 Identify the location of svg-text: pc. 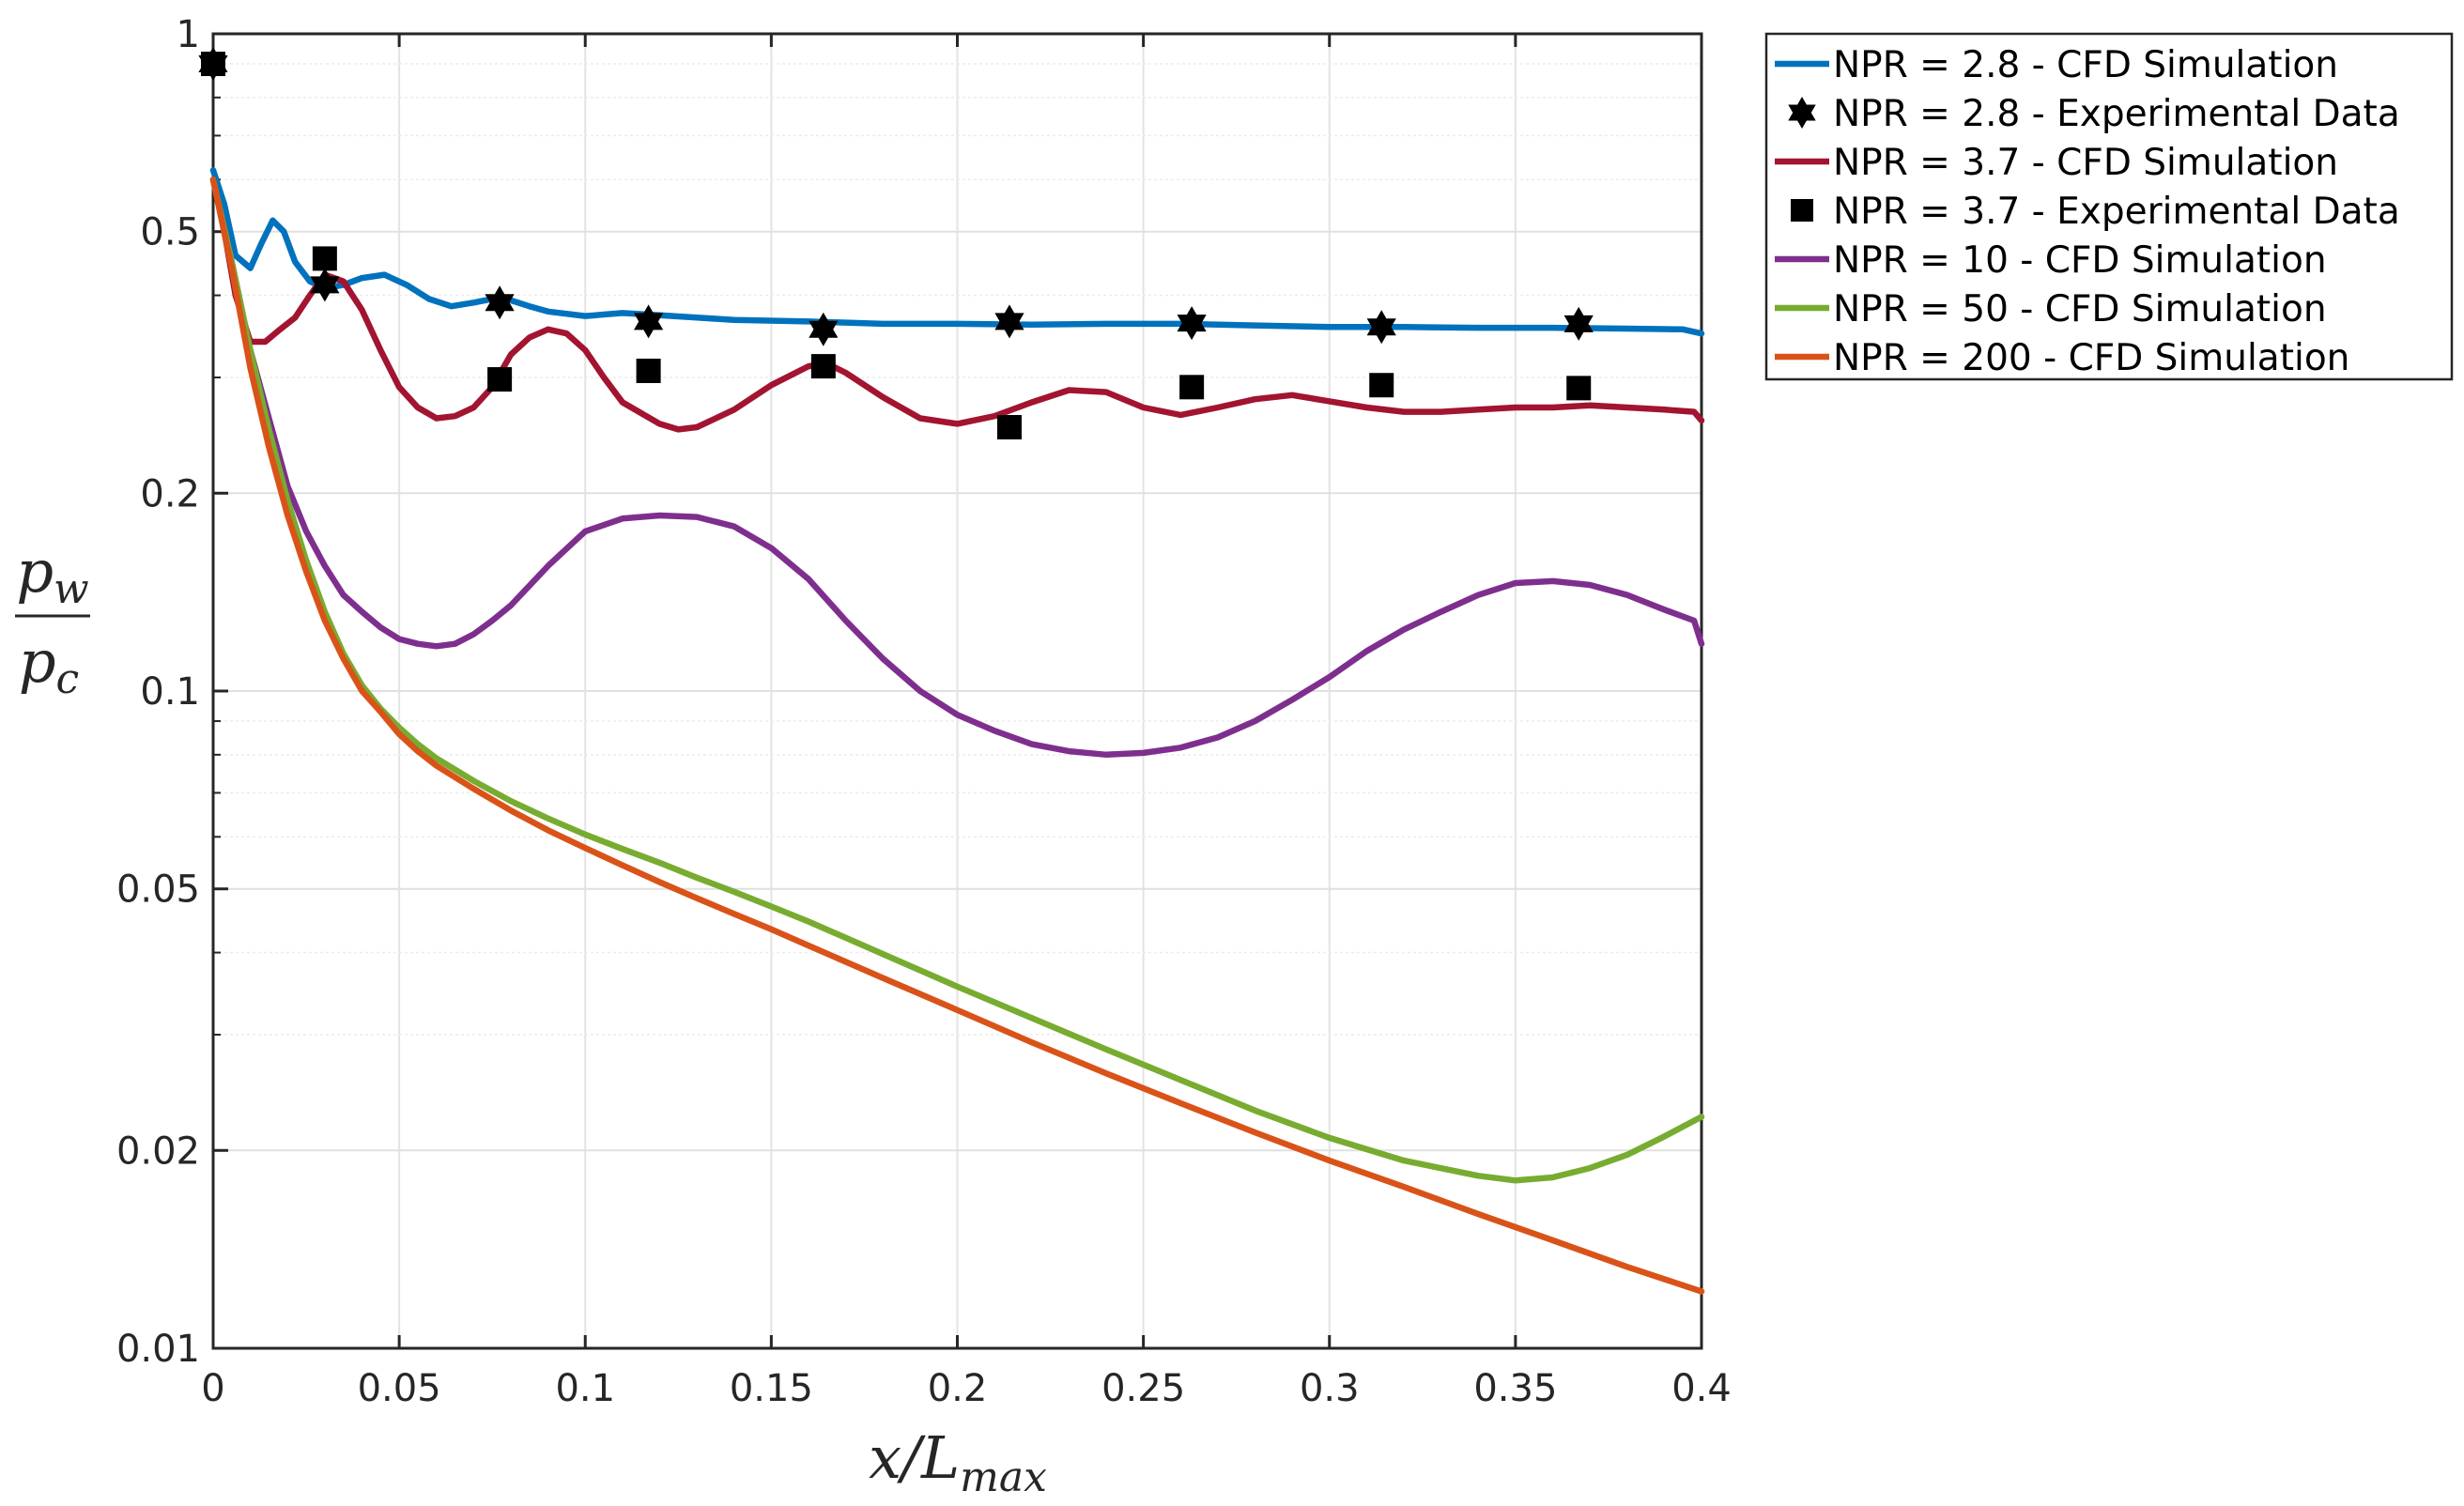
(49, 665).